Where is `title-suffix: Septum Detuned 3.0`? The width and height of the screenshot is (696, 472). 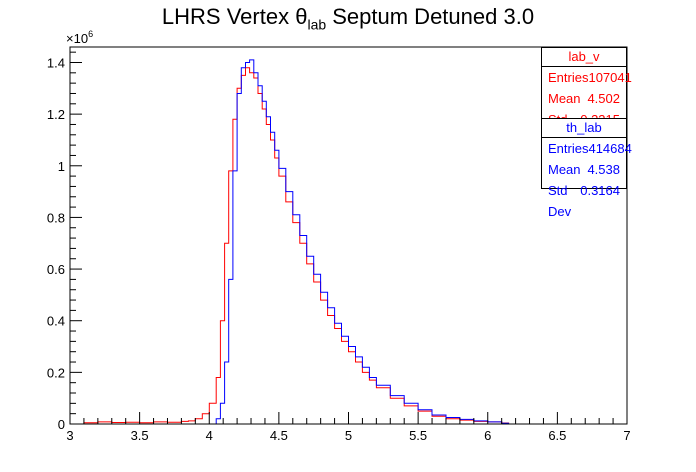
title-suffix: Septum Detuned 3.0 is located at coordinates (430, 16).